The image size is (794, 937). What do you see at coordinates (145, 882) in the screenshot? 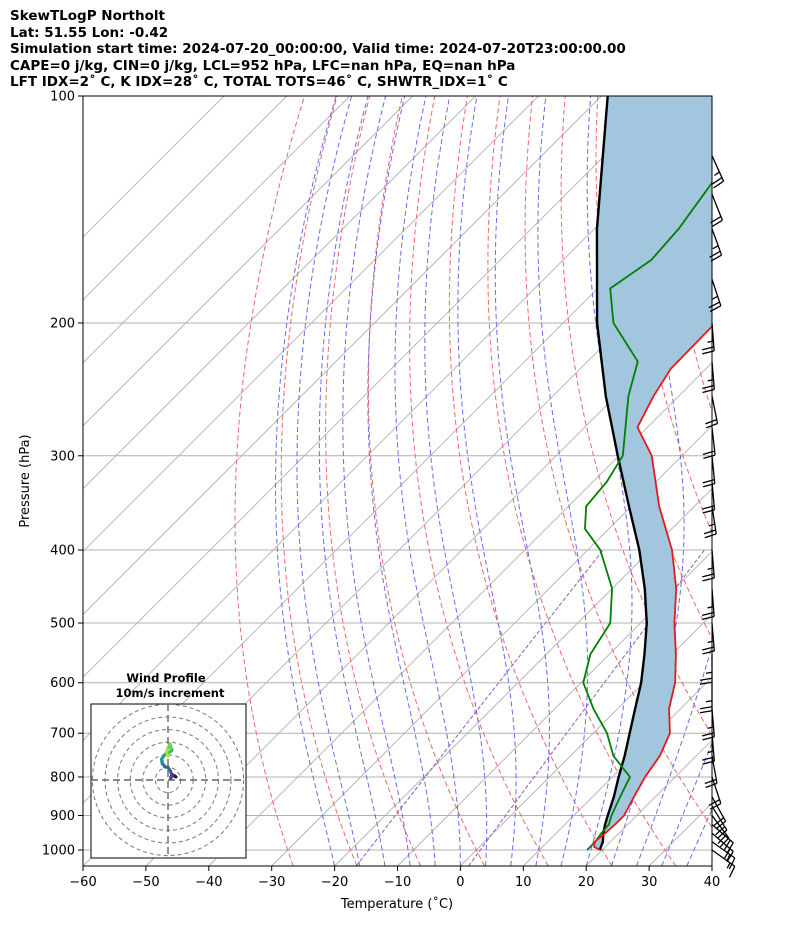
I see `x-tick-label: −50` at bounding box center [145, 882].